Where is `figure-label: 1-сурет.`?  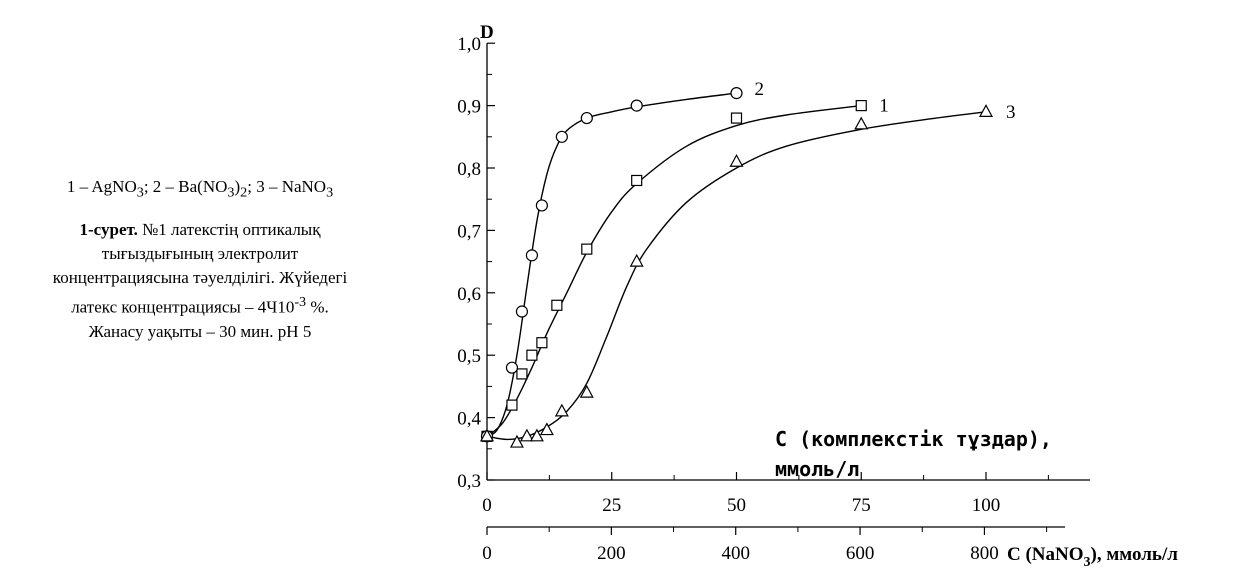 figure-label: 1-сурет. is located at coordinates (108, 230).